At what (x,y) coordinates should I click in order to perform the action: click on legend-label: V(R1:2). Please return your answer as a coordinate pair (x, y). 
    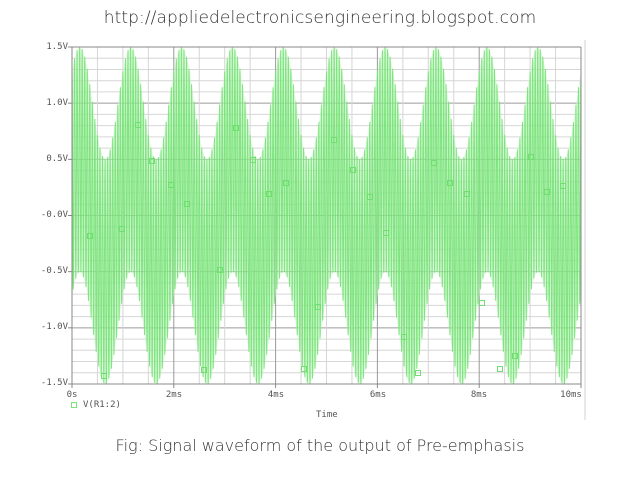
    Looking at the image, I should click on (102, 405).